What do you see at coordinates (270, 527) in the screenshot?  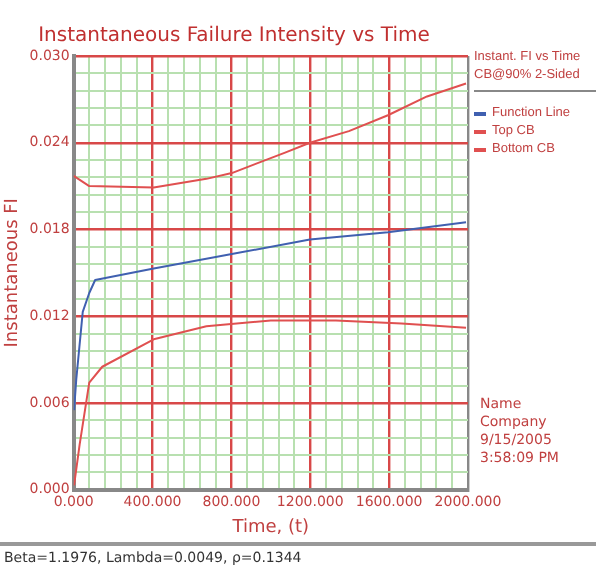 I see `x-axis-title: Time, (t)` at bounding box center [270, 527].